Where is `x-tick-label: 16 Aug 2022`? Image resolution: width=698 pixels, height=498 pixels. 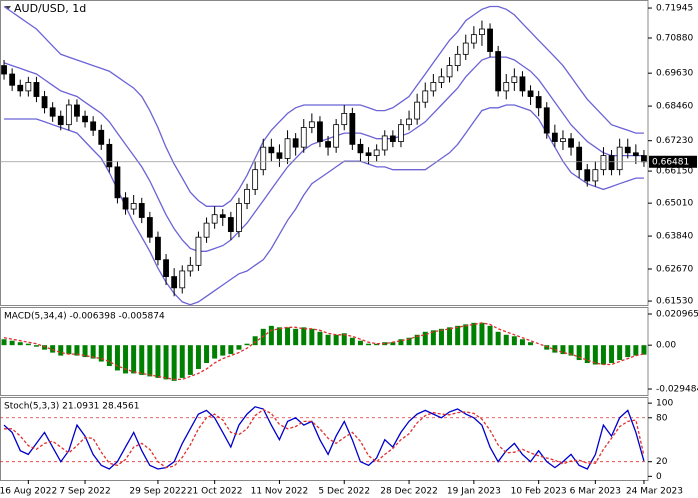
x-tick-label: 16 Aug 2022 is located at coordinates (28, 492).